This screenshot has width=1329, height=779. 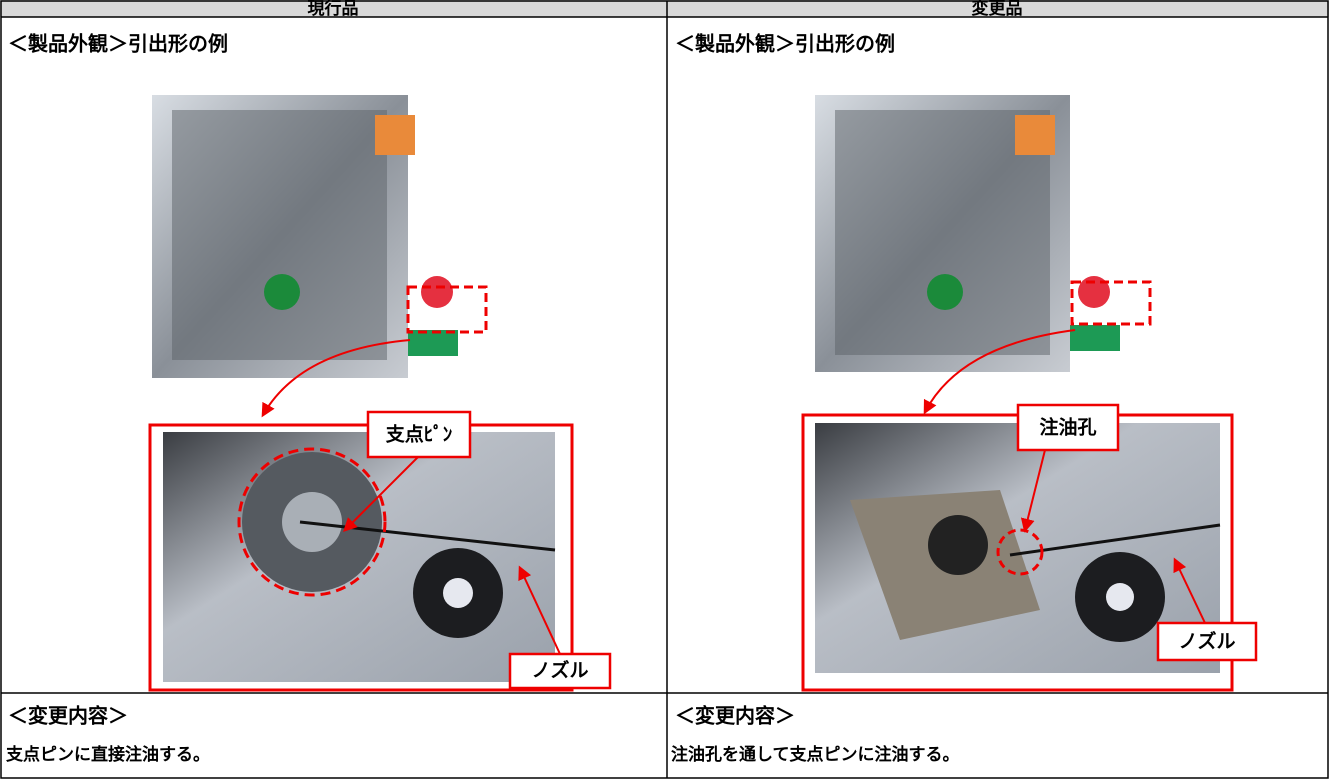 I want to click on column-header: 現行品, so click(x=333, y=9).